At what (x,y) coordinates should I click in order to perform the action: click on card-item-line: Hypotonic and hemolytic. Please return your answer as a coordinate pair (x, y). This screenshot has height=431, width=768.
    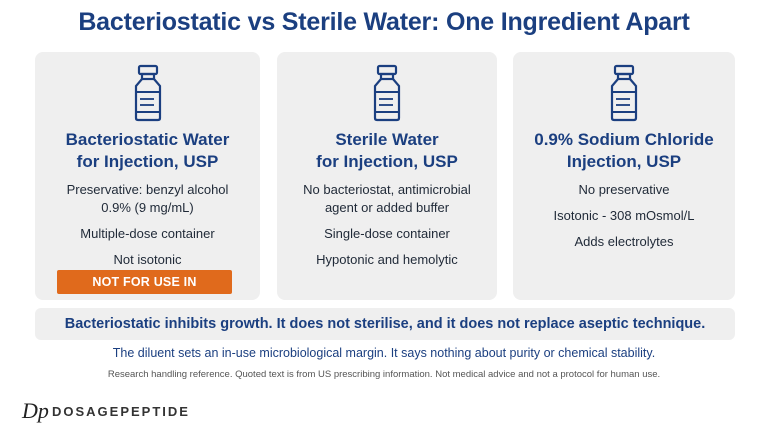
    Looking at the image, I should click on (387, 259).